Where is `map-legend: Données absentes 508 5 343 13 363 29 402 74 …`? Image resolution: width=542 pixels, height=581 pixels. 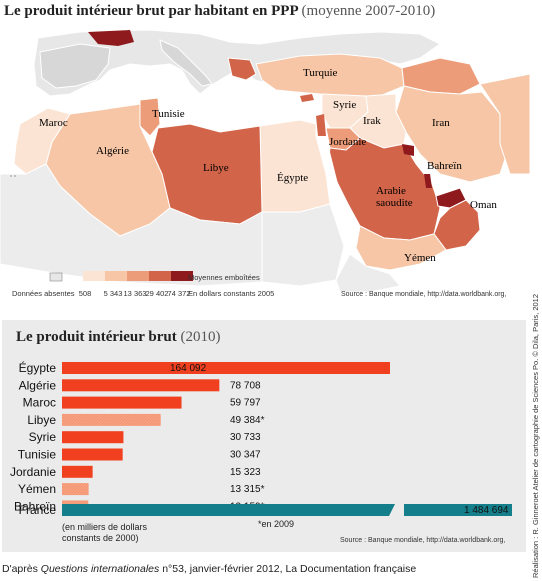
map-legend: Données absentes 508 5 343 13 363 29 402 74 … is located at coordinates (259, 284).